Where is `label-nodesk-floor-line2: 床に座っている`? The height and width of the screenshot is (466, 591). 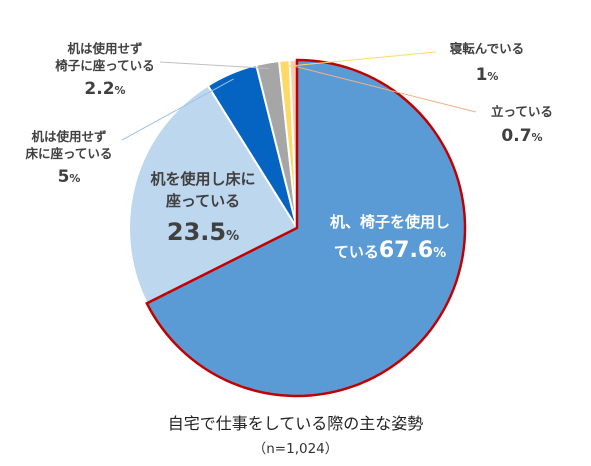 label-nodesk-floor-line2: 床に座っている is located at coordinates (69, 153).